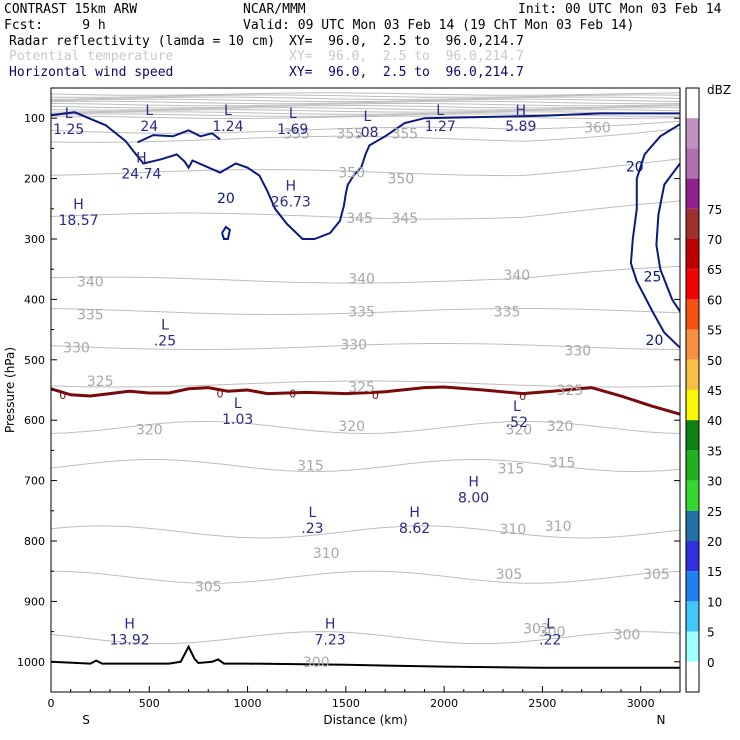 This screenshot has width=740, height=740. I want to click on x-tick-label: 3000, so click(641, 703).